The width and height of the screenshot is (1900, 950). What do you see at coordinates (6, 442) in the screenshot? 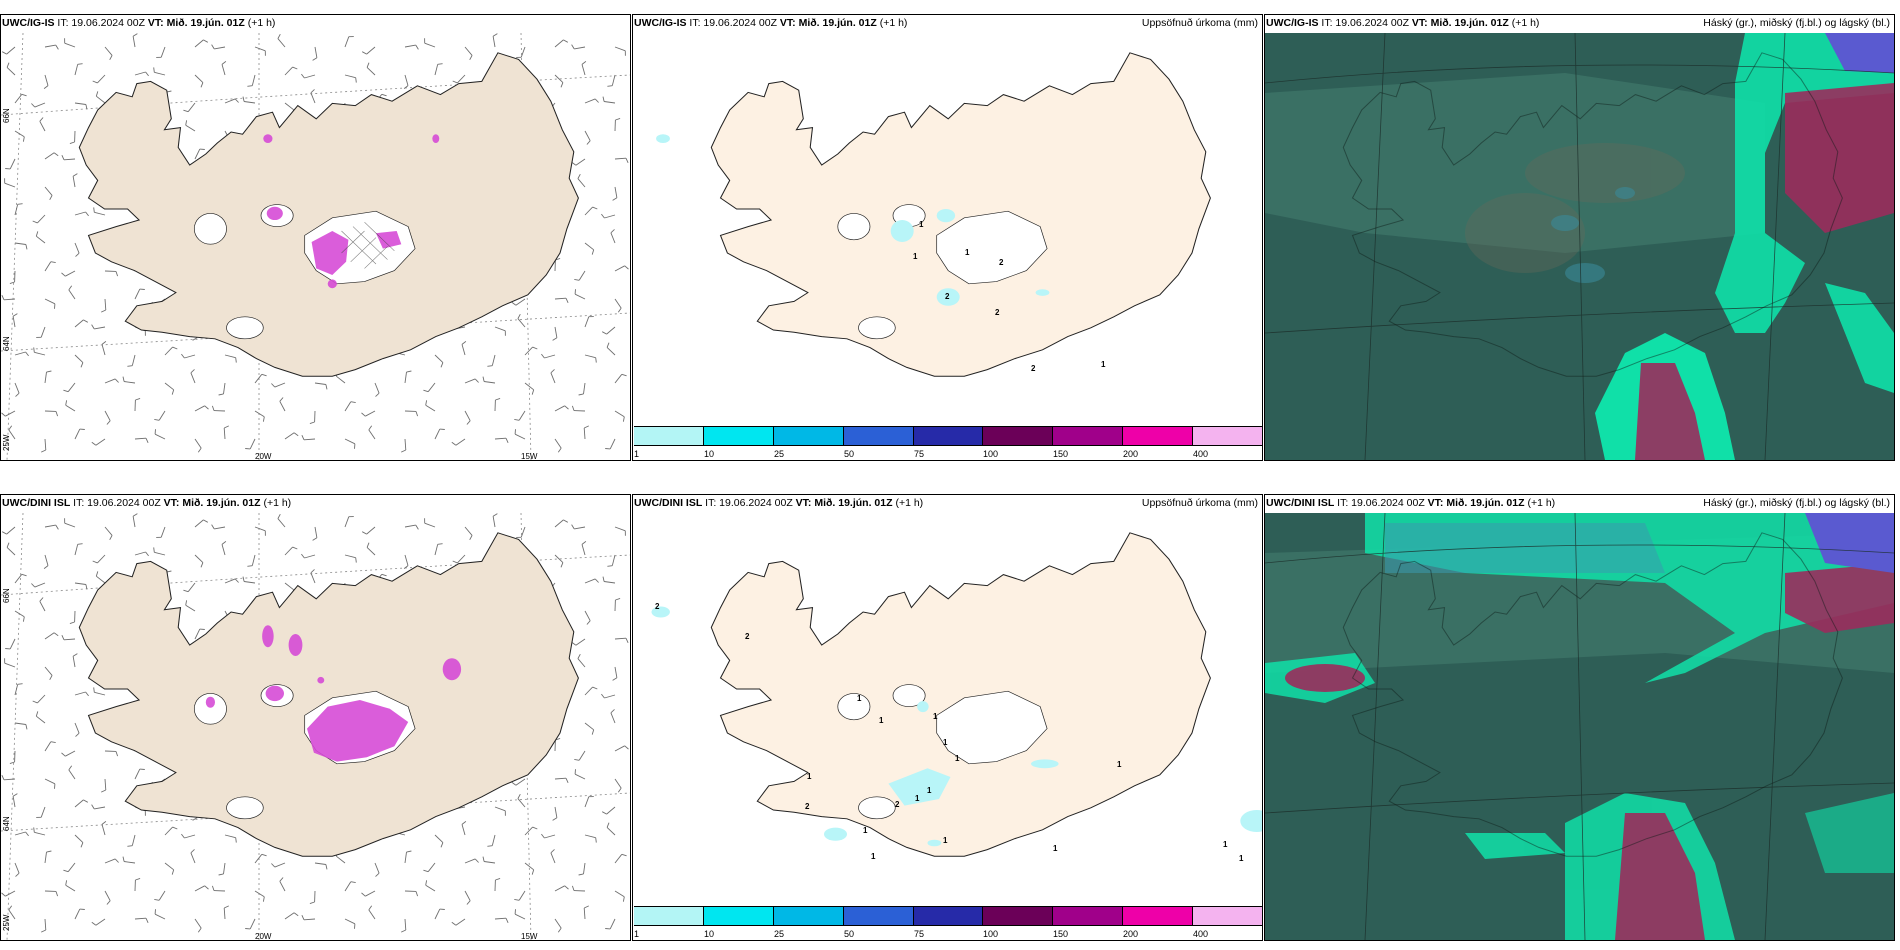
I see `lon-label-25: 25W` at bounding box center [6, 442].